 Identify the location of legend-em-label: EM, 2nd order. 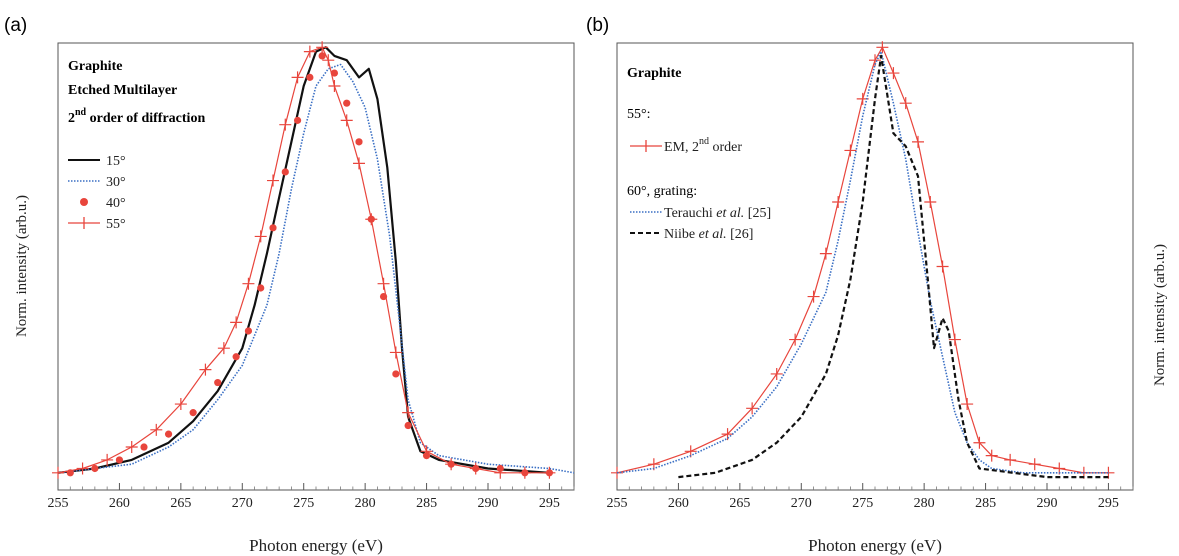
(703, 145).